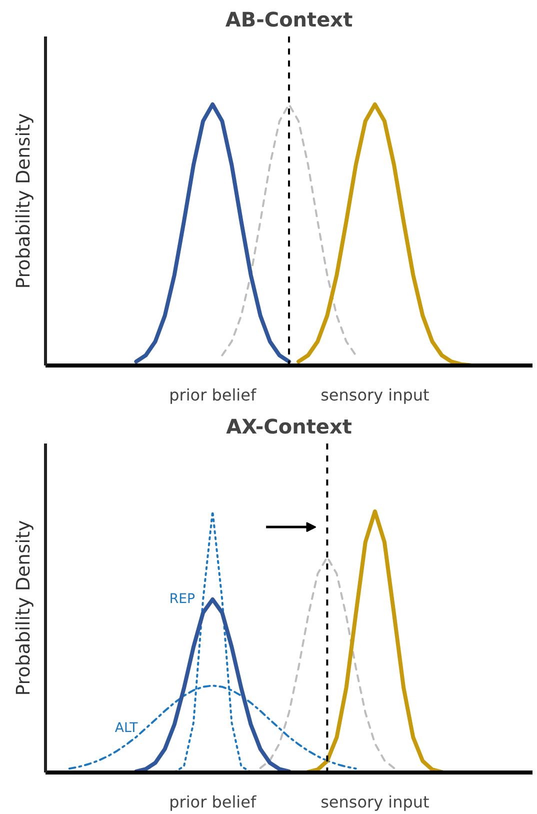 The width and height of the screenshot is (537, 814). Describe the element at coordinates (182, 600) in the screenshot. I see `series-label: REP` at that location.